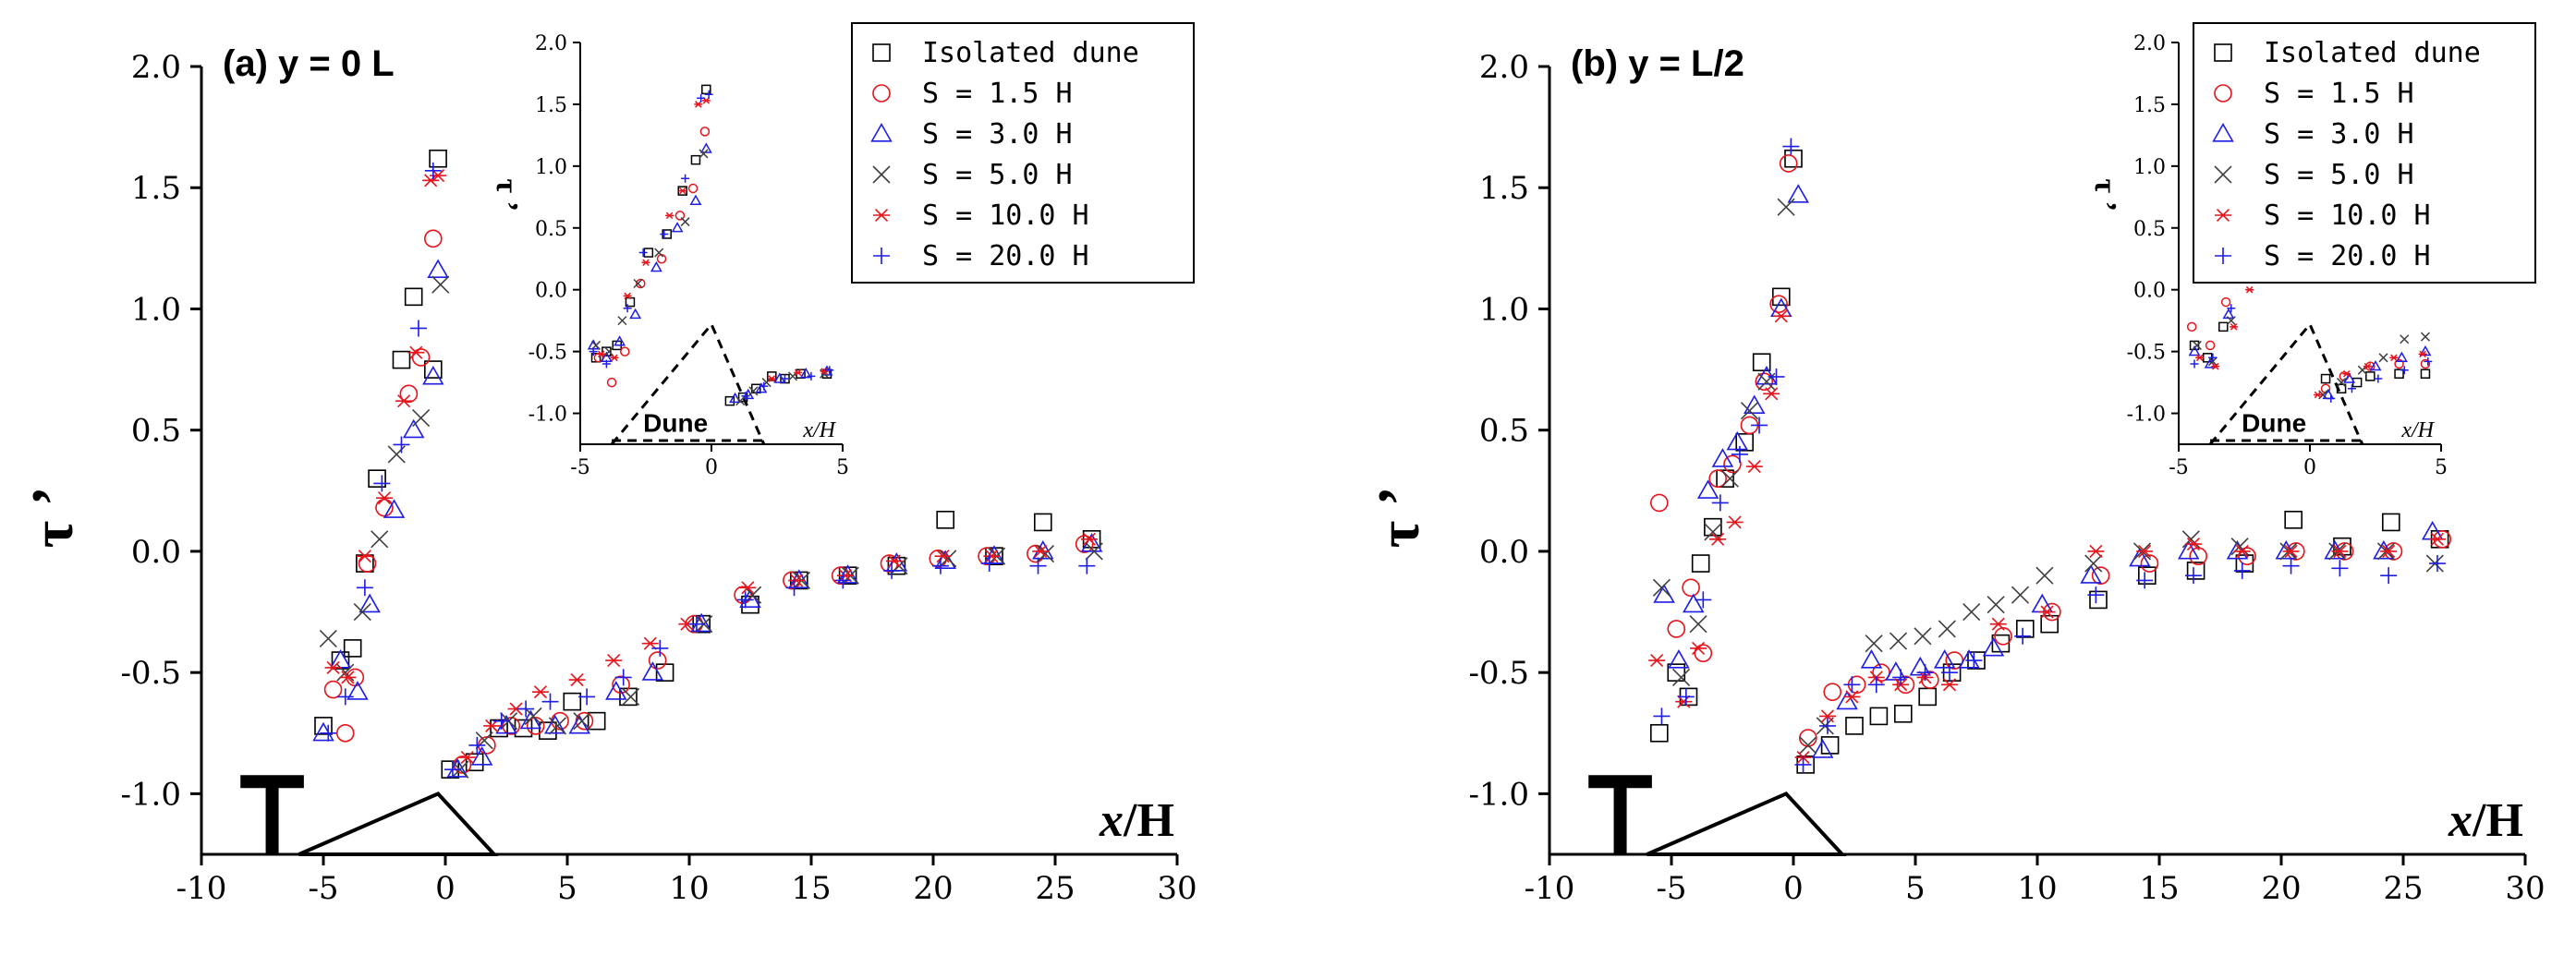  Describe the element at coordinates (997, 175) in the screenshot. I see `legend-label: S = 5.0 H` at that location.